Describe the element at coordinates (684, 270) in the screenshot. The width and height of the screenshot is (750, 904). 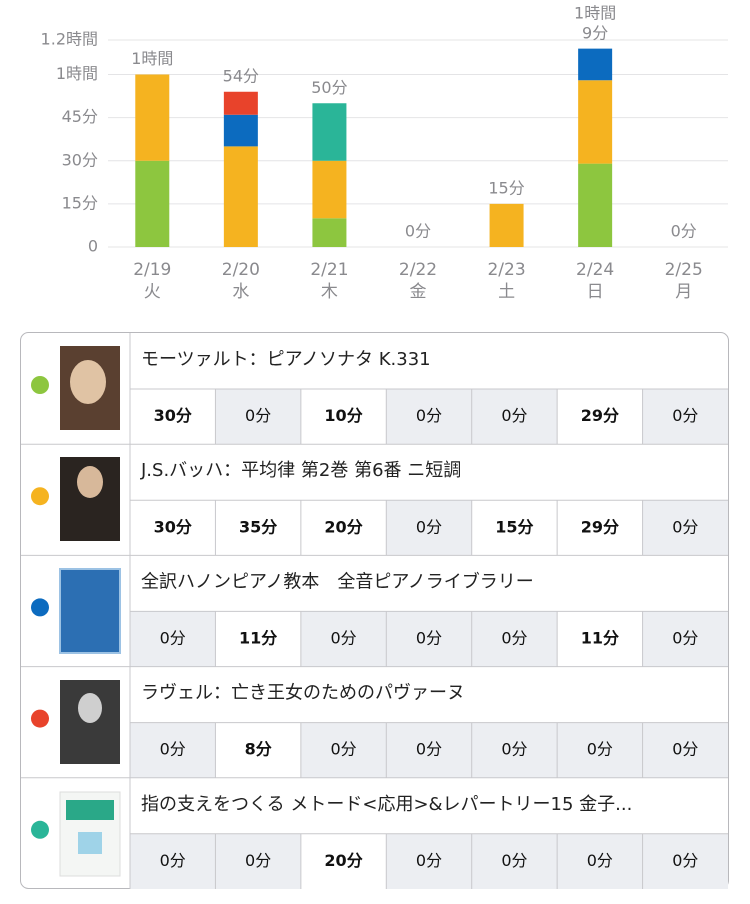
I see `x-tick-label: 2/25` at that location.